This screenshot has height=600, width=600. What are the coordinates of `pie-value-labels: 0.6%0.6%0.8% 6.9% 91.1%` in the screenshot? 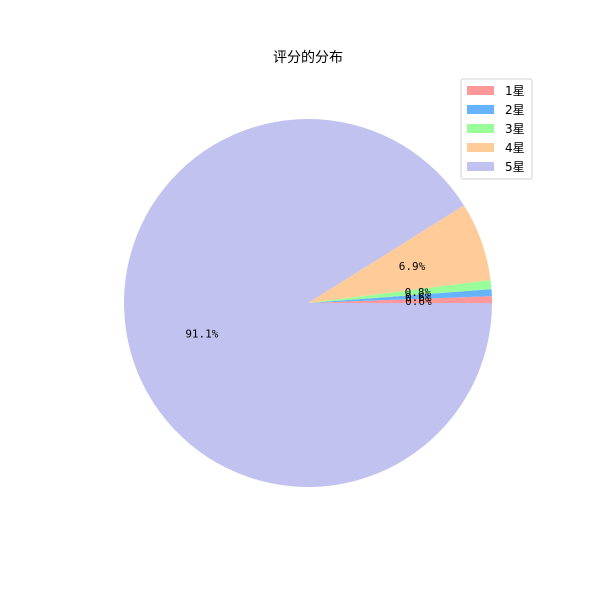 It's located at (308, 300).